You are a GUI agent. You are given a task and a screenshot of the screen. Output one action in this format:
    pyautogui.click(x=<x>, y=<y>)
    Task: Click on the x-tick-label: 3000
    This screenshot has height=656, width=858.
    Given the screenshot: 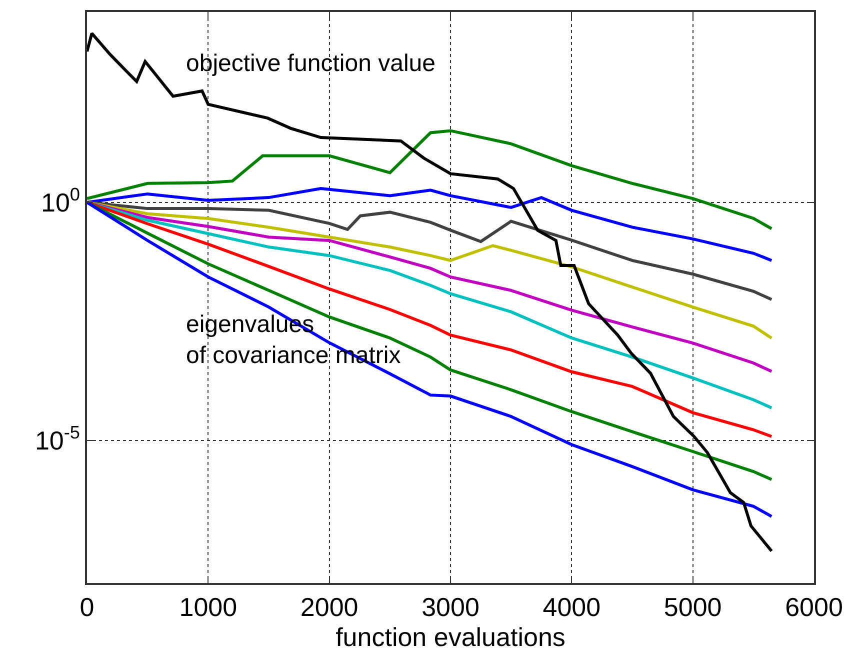 What is the action you would take?
    pyautogui.click(x=451, y=607)
    